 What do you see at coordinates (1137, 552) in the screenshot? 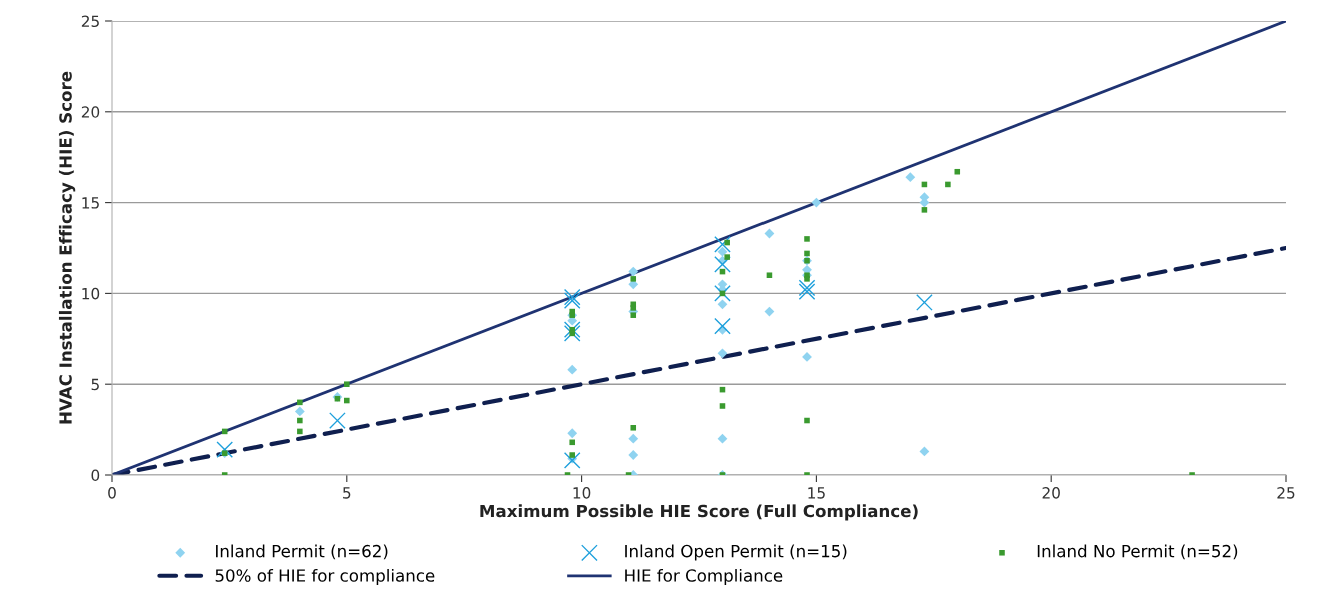
I see `legend-label: Inland No Permit (n=52)` at bounding box center [1137, 552].